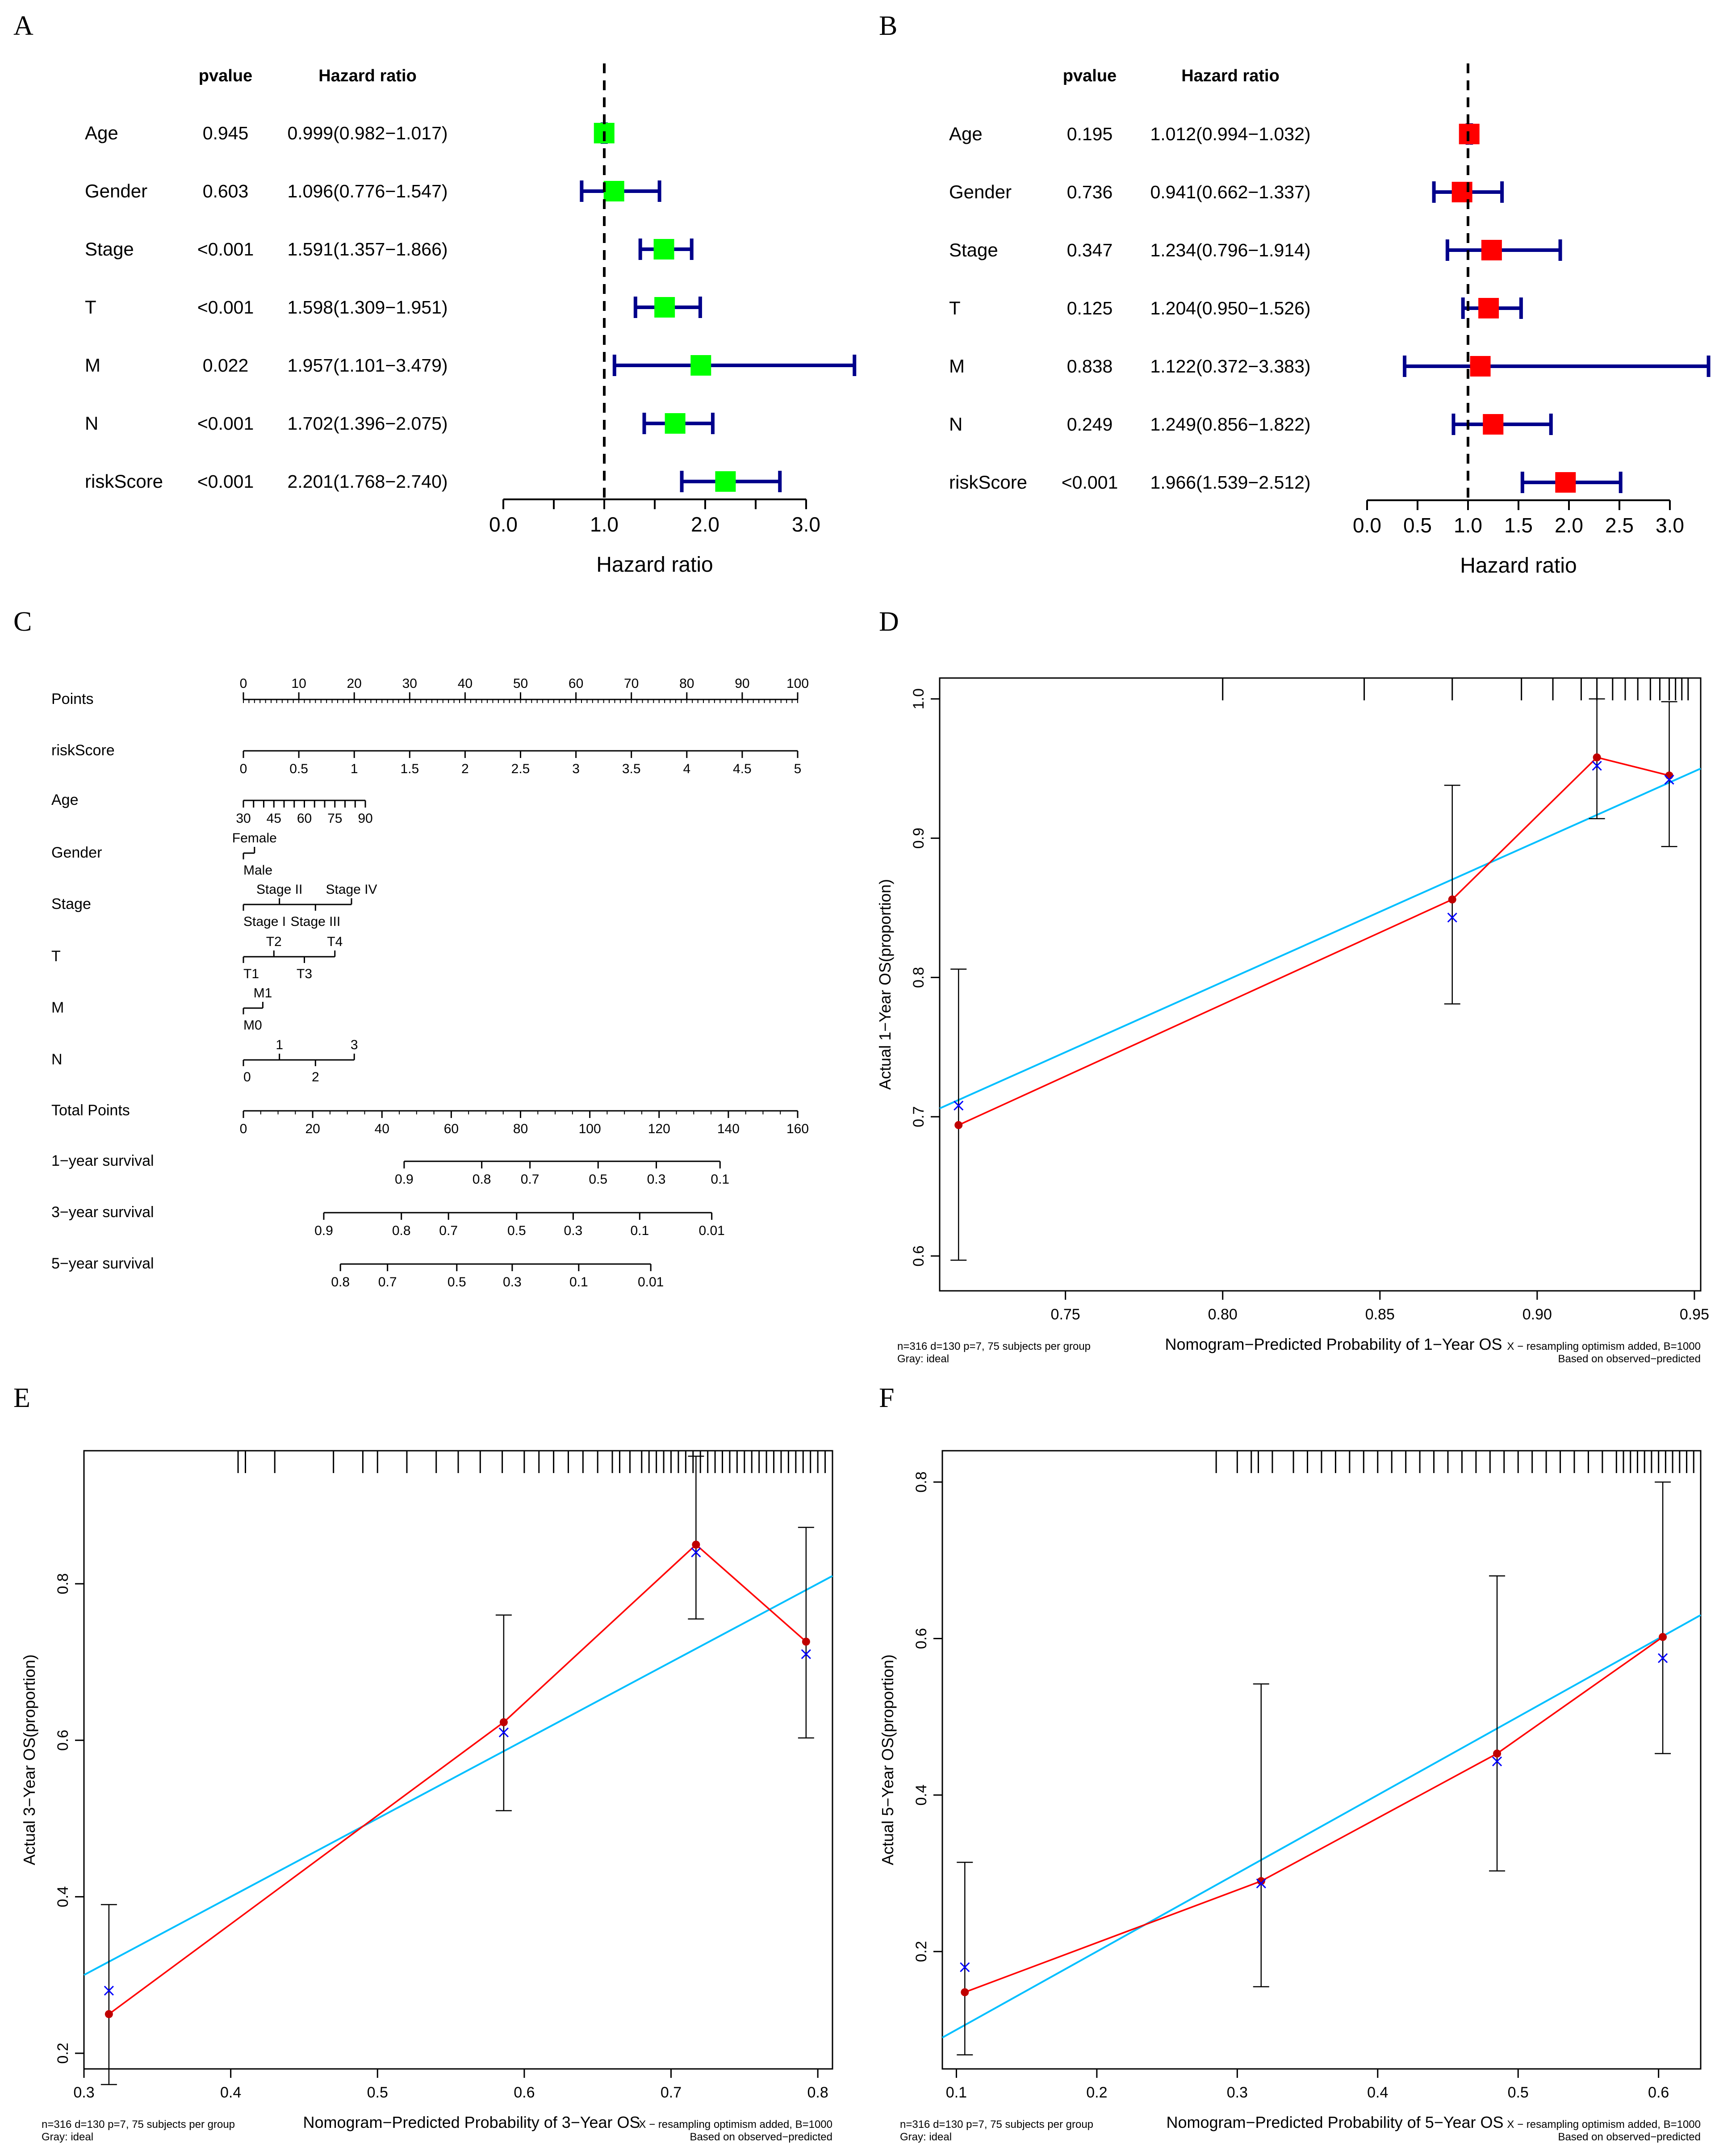 The width and height of the screenshot is (1719, 2156). What do you see at coordinates (351, 889) in the screenshot?
I see `nomogram-category-label: Stage IV` at bounding box center [351, 889].